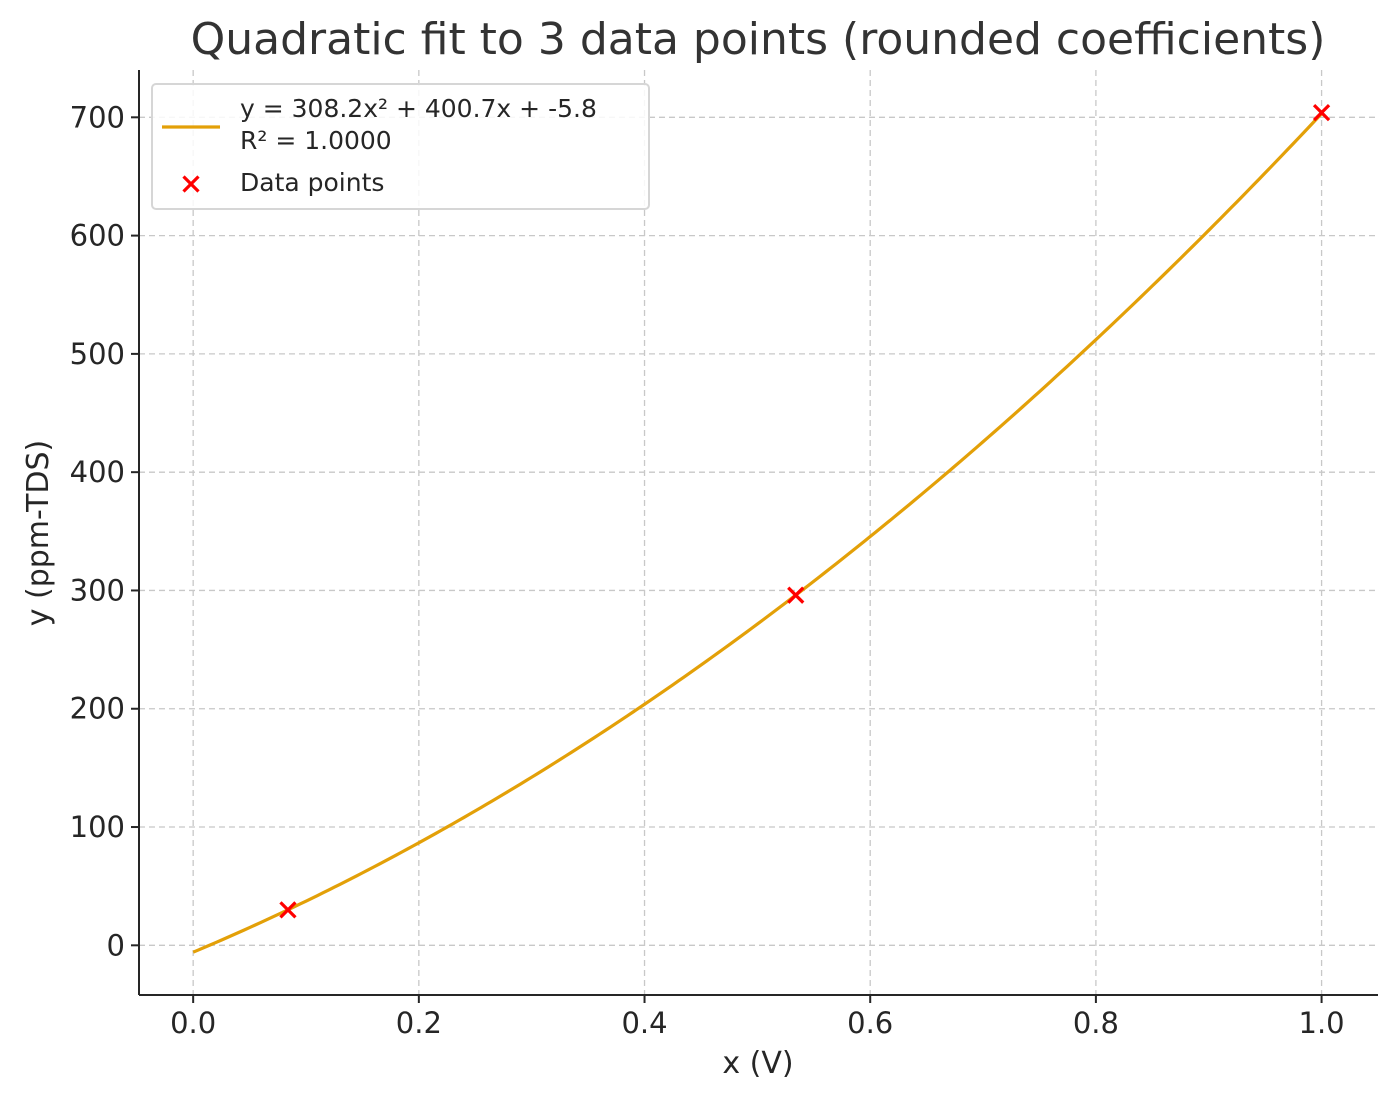 The height and width of the screenshot is (1101, 1397). Describe the element at coordinates (757, 1017) in the screenshot. I see `x-ticks: 0.0 0.2 0.4 0.6 0.8 1.0` at that location.